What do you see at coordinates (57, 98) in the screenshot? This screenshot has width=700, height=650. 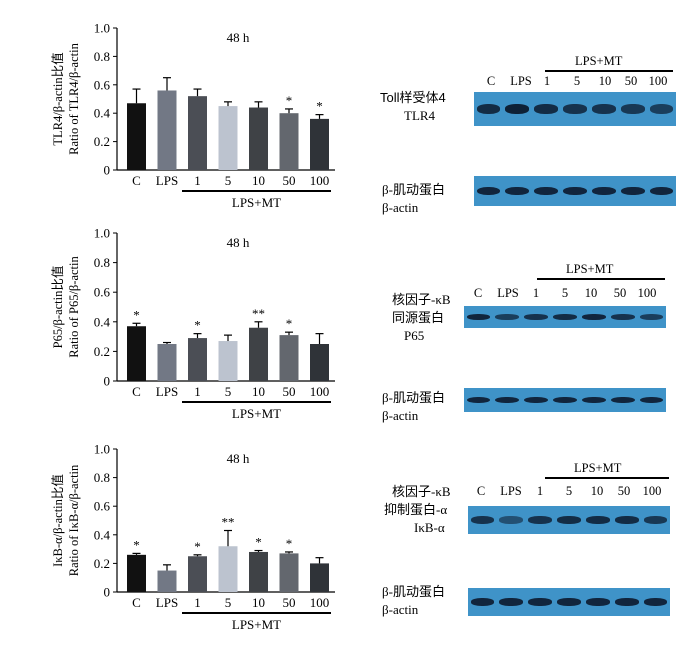 I see `y-axis-label-cn: TLR4/β-actin比值` at bounding box center [57, 98].